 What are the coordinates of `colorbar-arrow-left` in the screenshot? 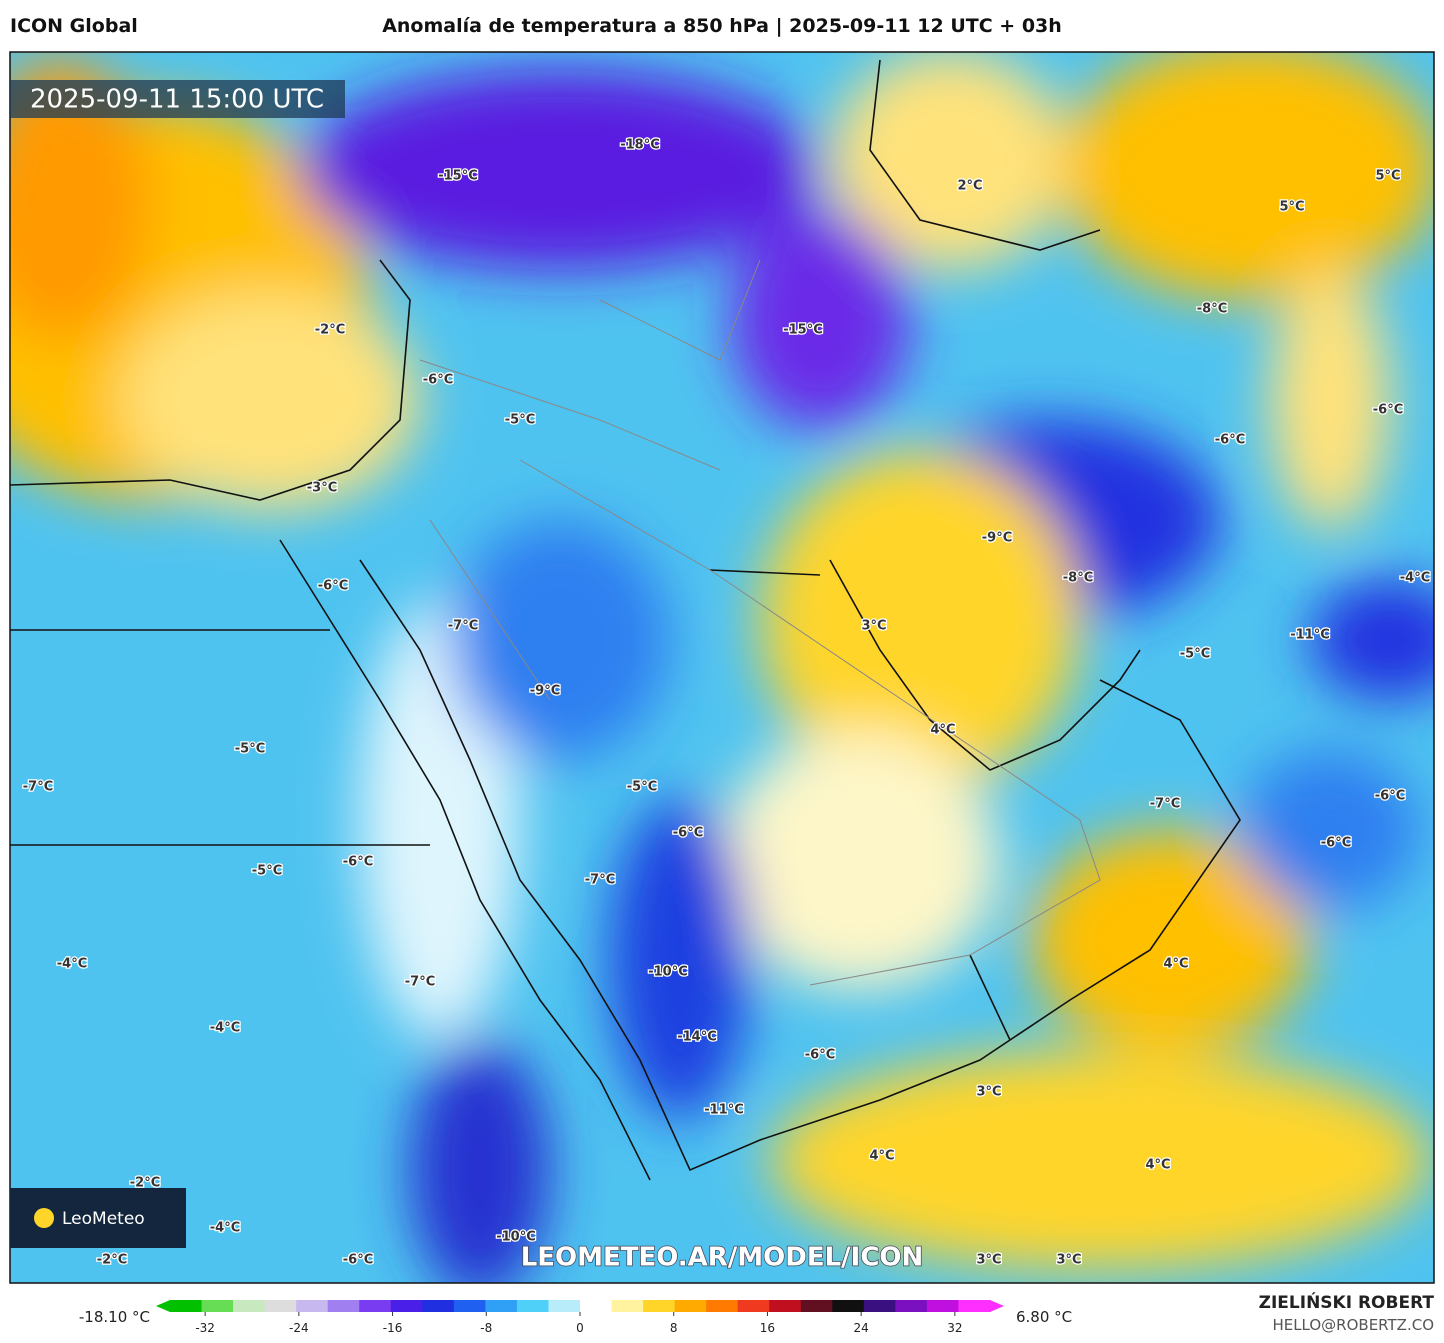 It's located at (163, 1306).